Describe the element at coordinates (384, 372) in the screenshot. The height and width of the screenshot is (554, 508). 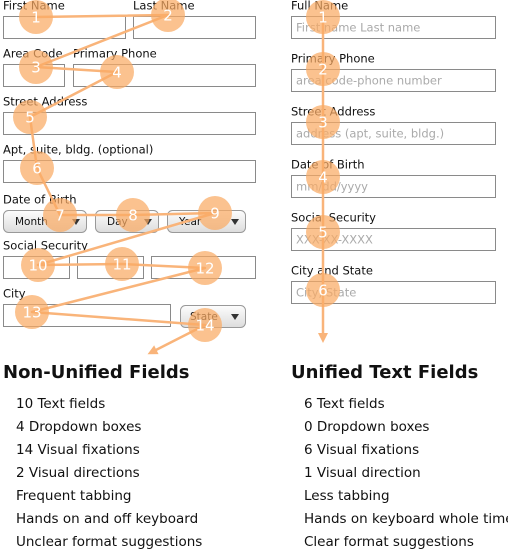
I see `summary-title: Unified Text Fields` at that location.